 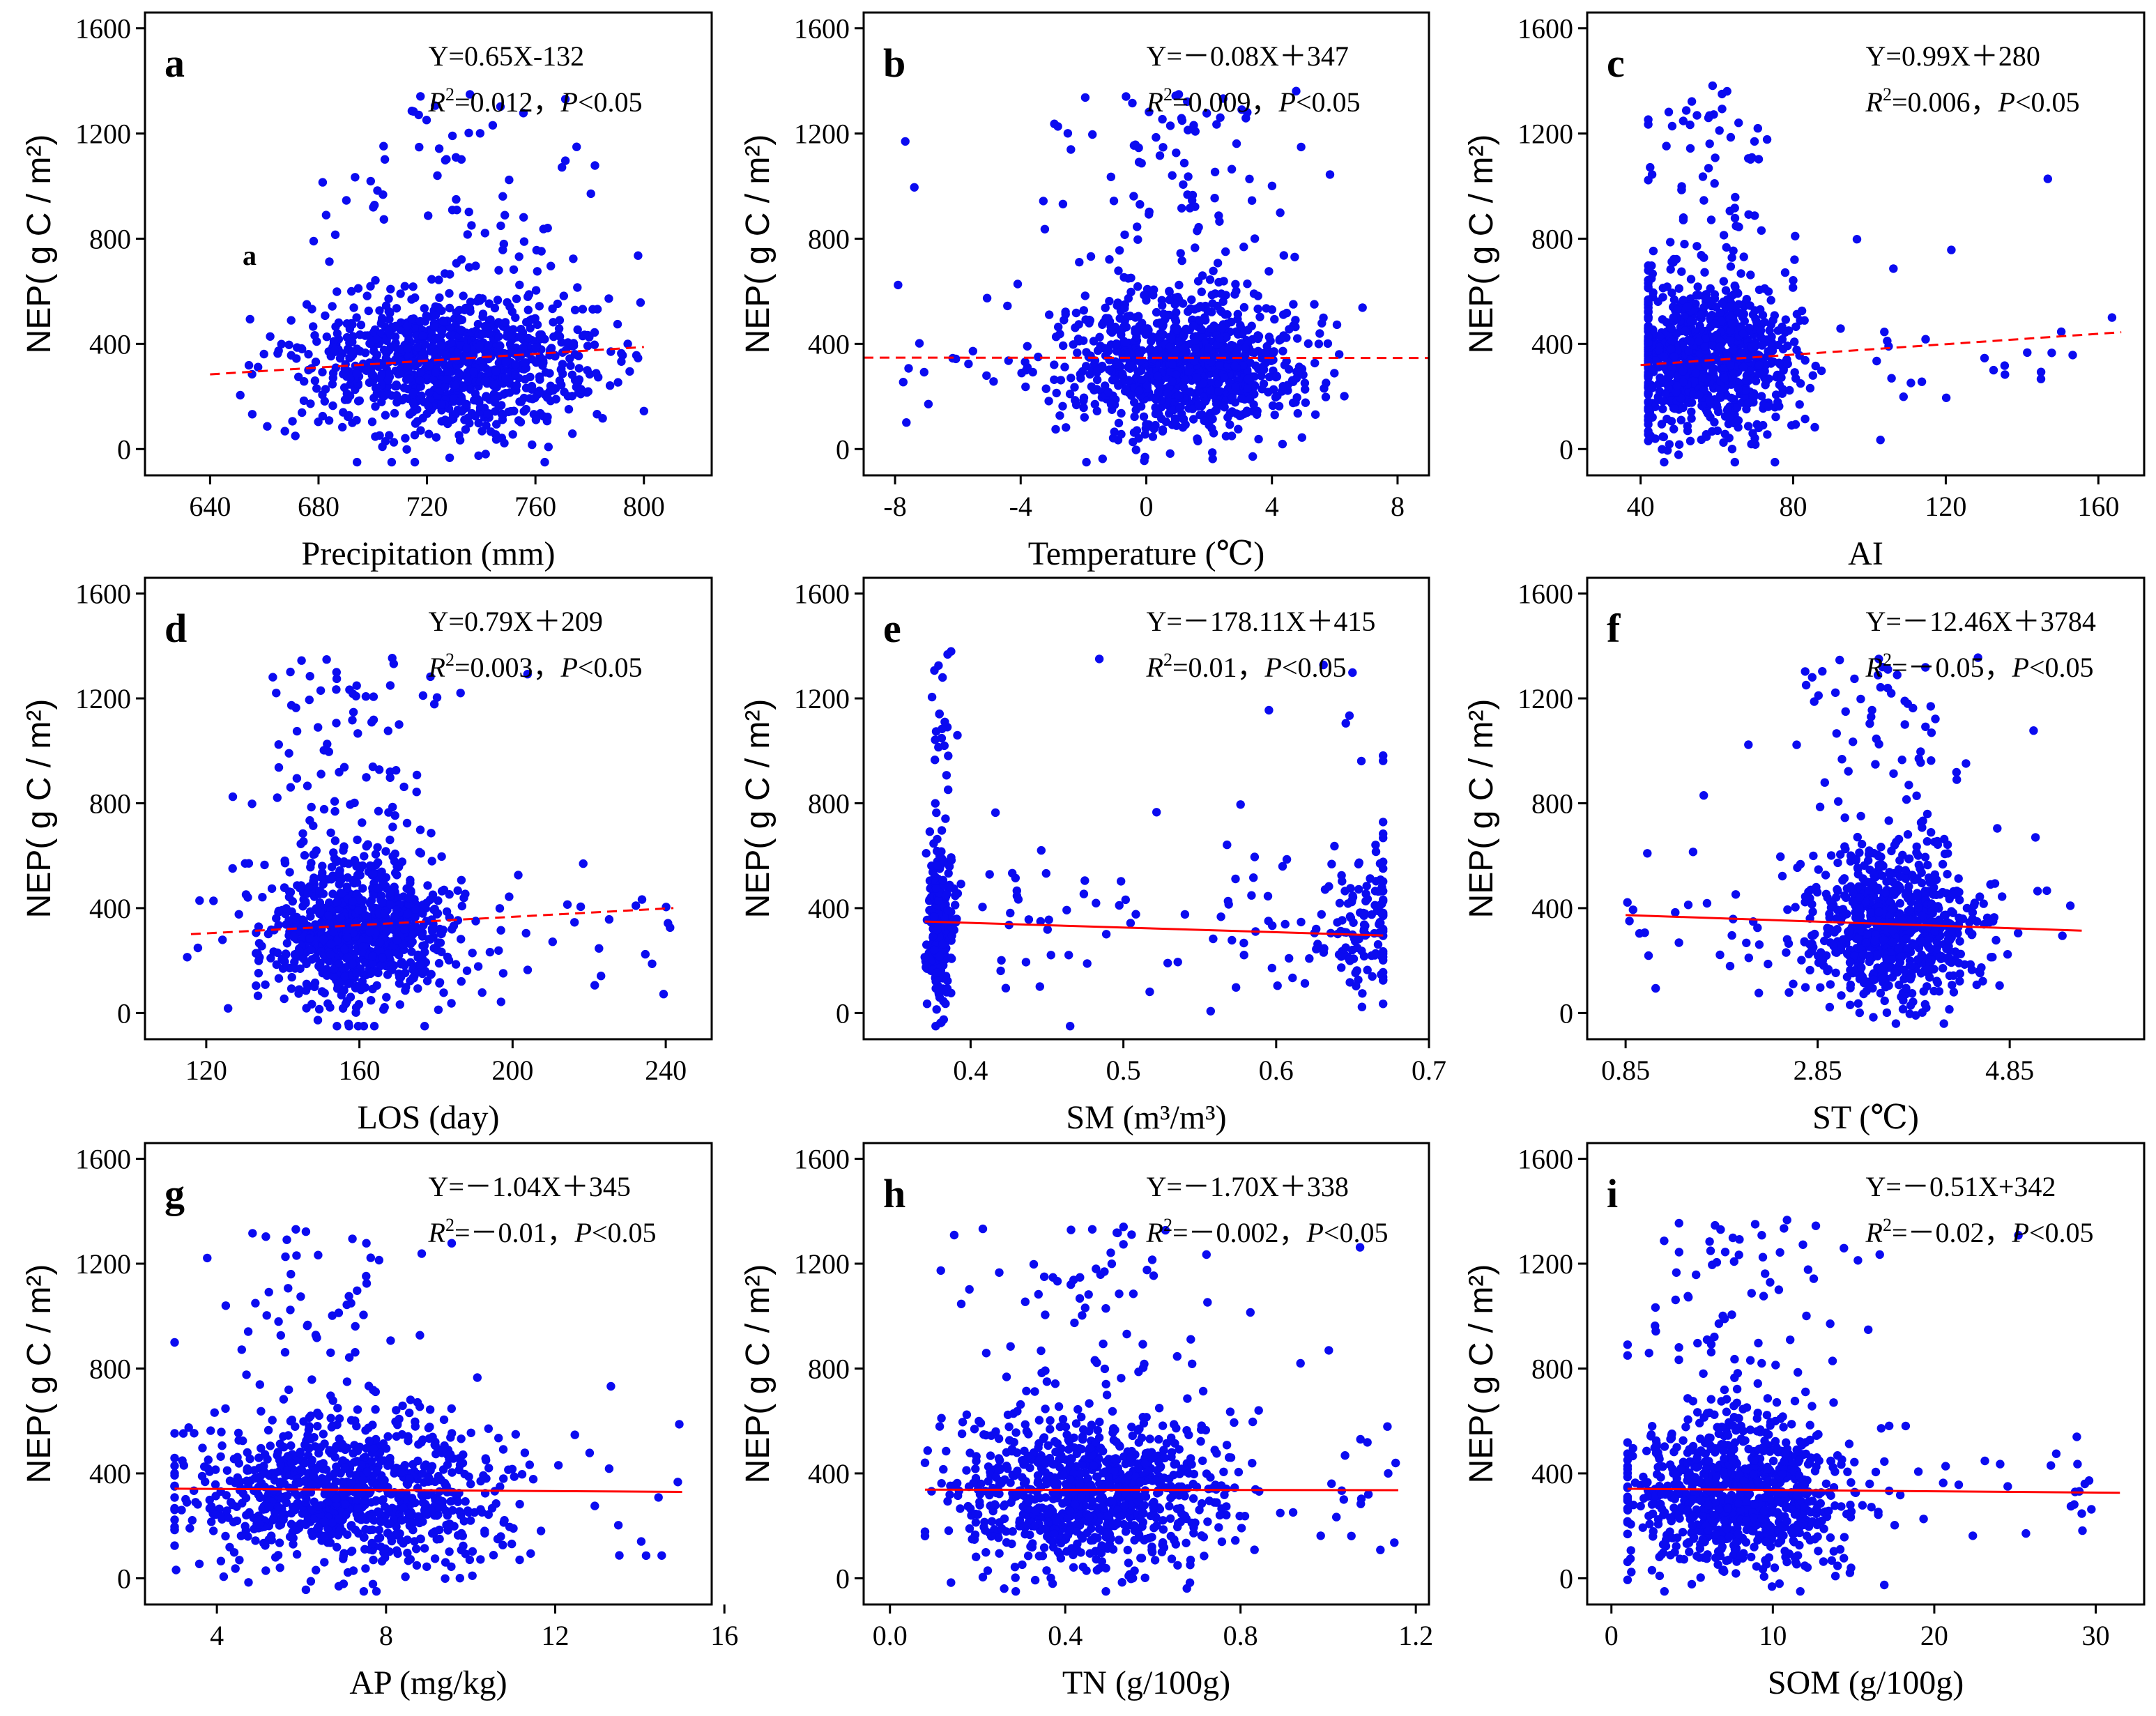 What do you see at coordinates (1146, 553) in the screenshot?
I see `x-axis-label: Temperature (℃)` at bounding box center [1146, 553].